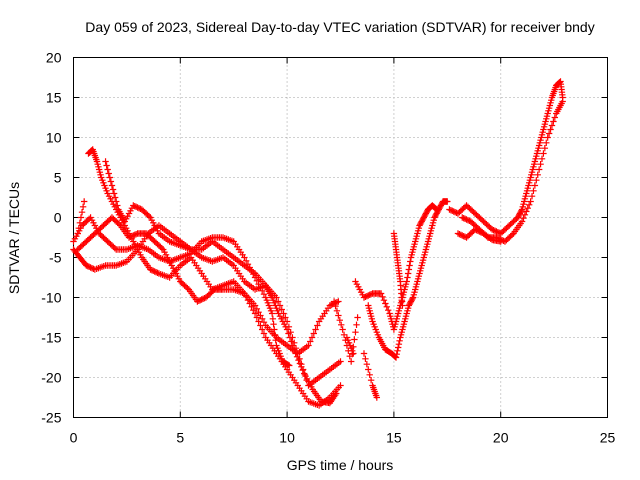  What do you see at coordinates (180, 438) in the screenshot?
I see `x-tick-label: 5` at bounding box center [180, 438].